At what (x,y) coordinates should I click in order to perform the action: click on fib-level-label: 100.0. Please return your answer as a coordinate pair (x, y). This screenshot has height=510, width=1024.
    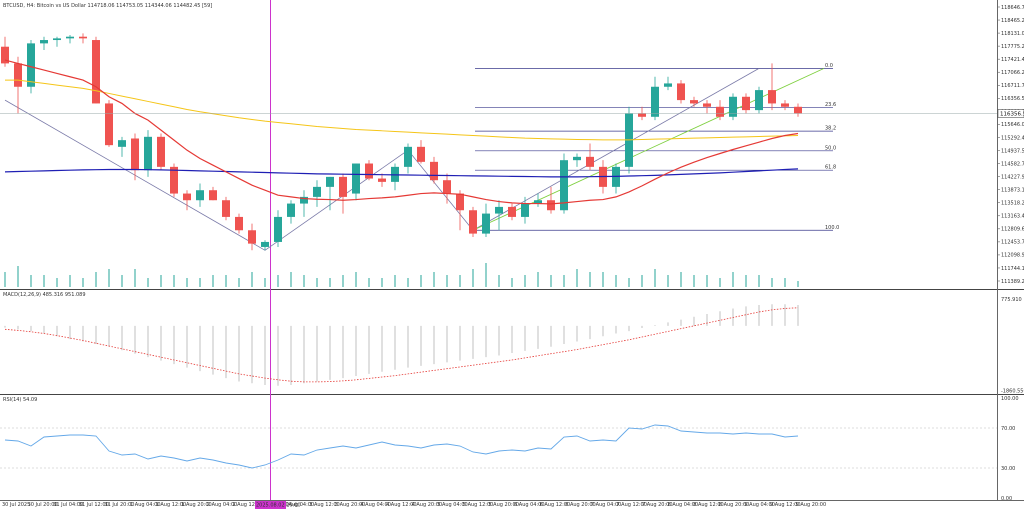
    Looking at the image, I should click on (832, 228).